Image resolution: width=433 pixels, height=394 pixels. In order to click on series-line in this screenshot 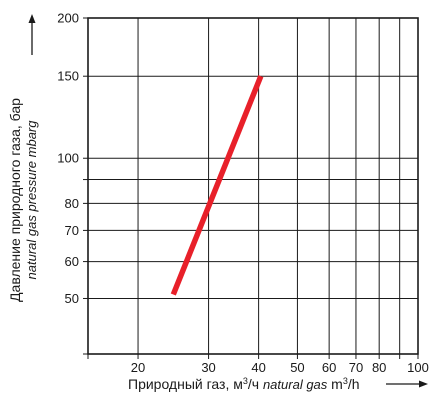, I will do `click(217, 185)`.